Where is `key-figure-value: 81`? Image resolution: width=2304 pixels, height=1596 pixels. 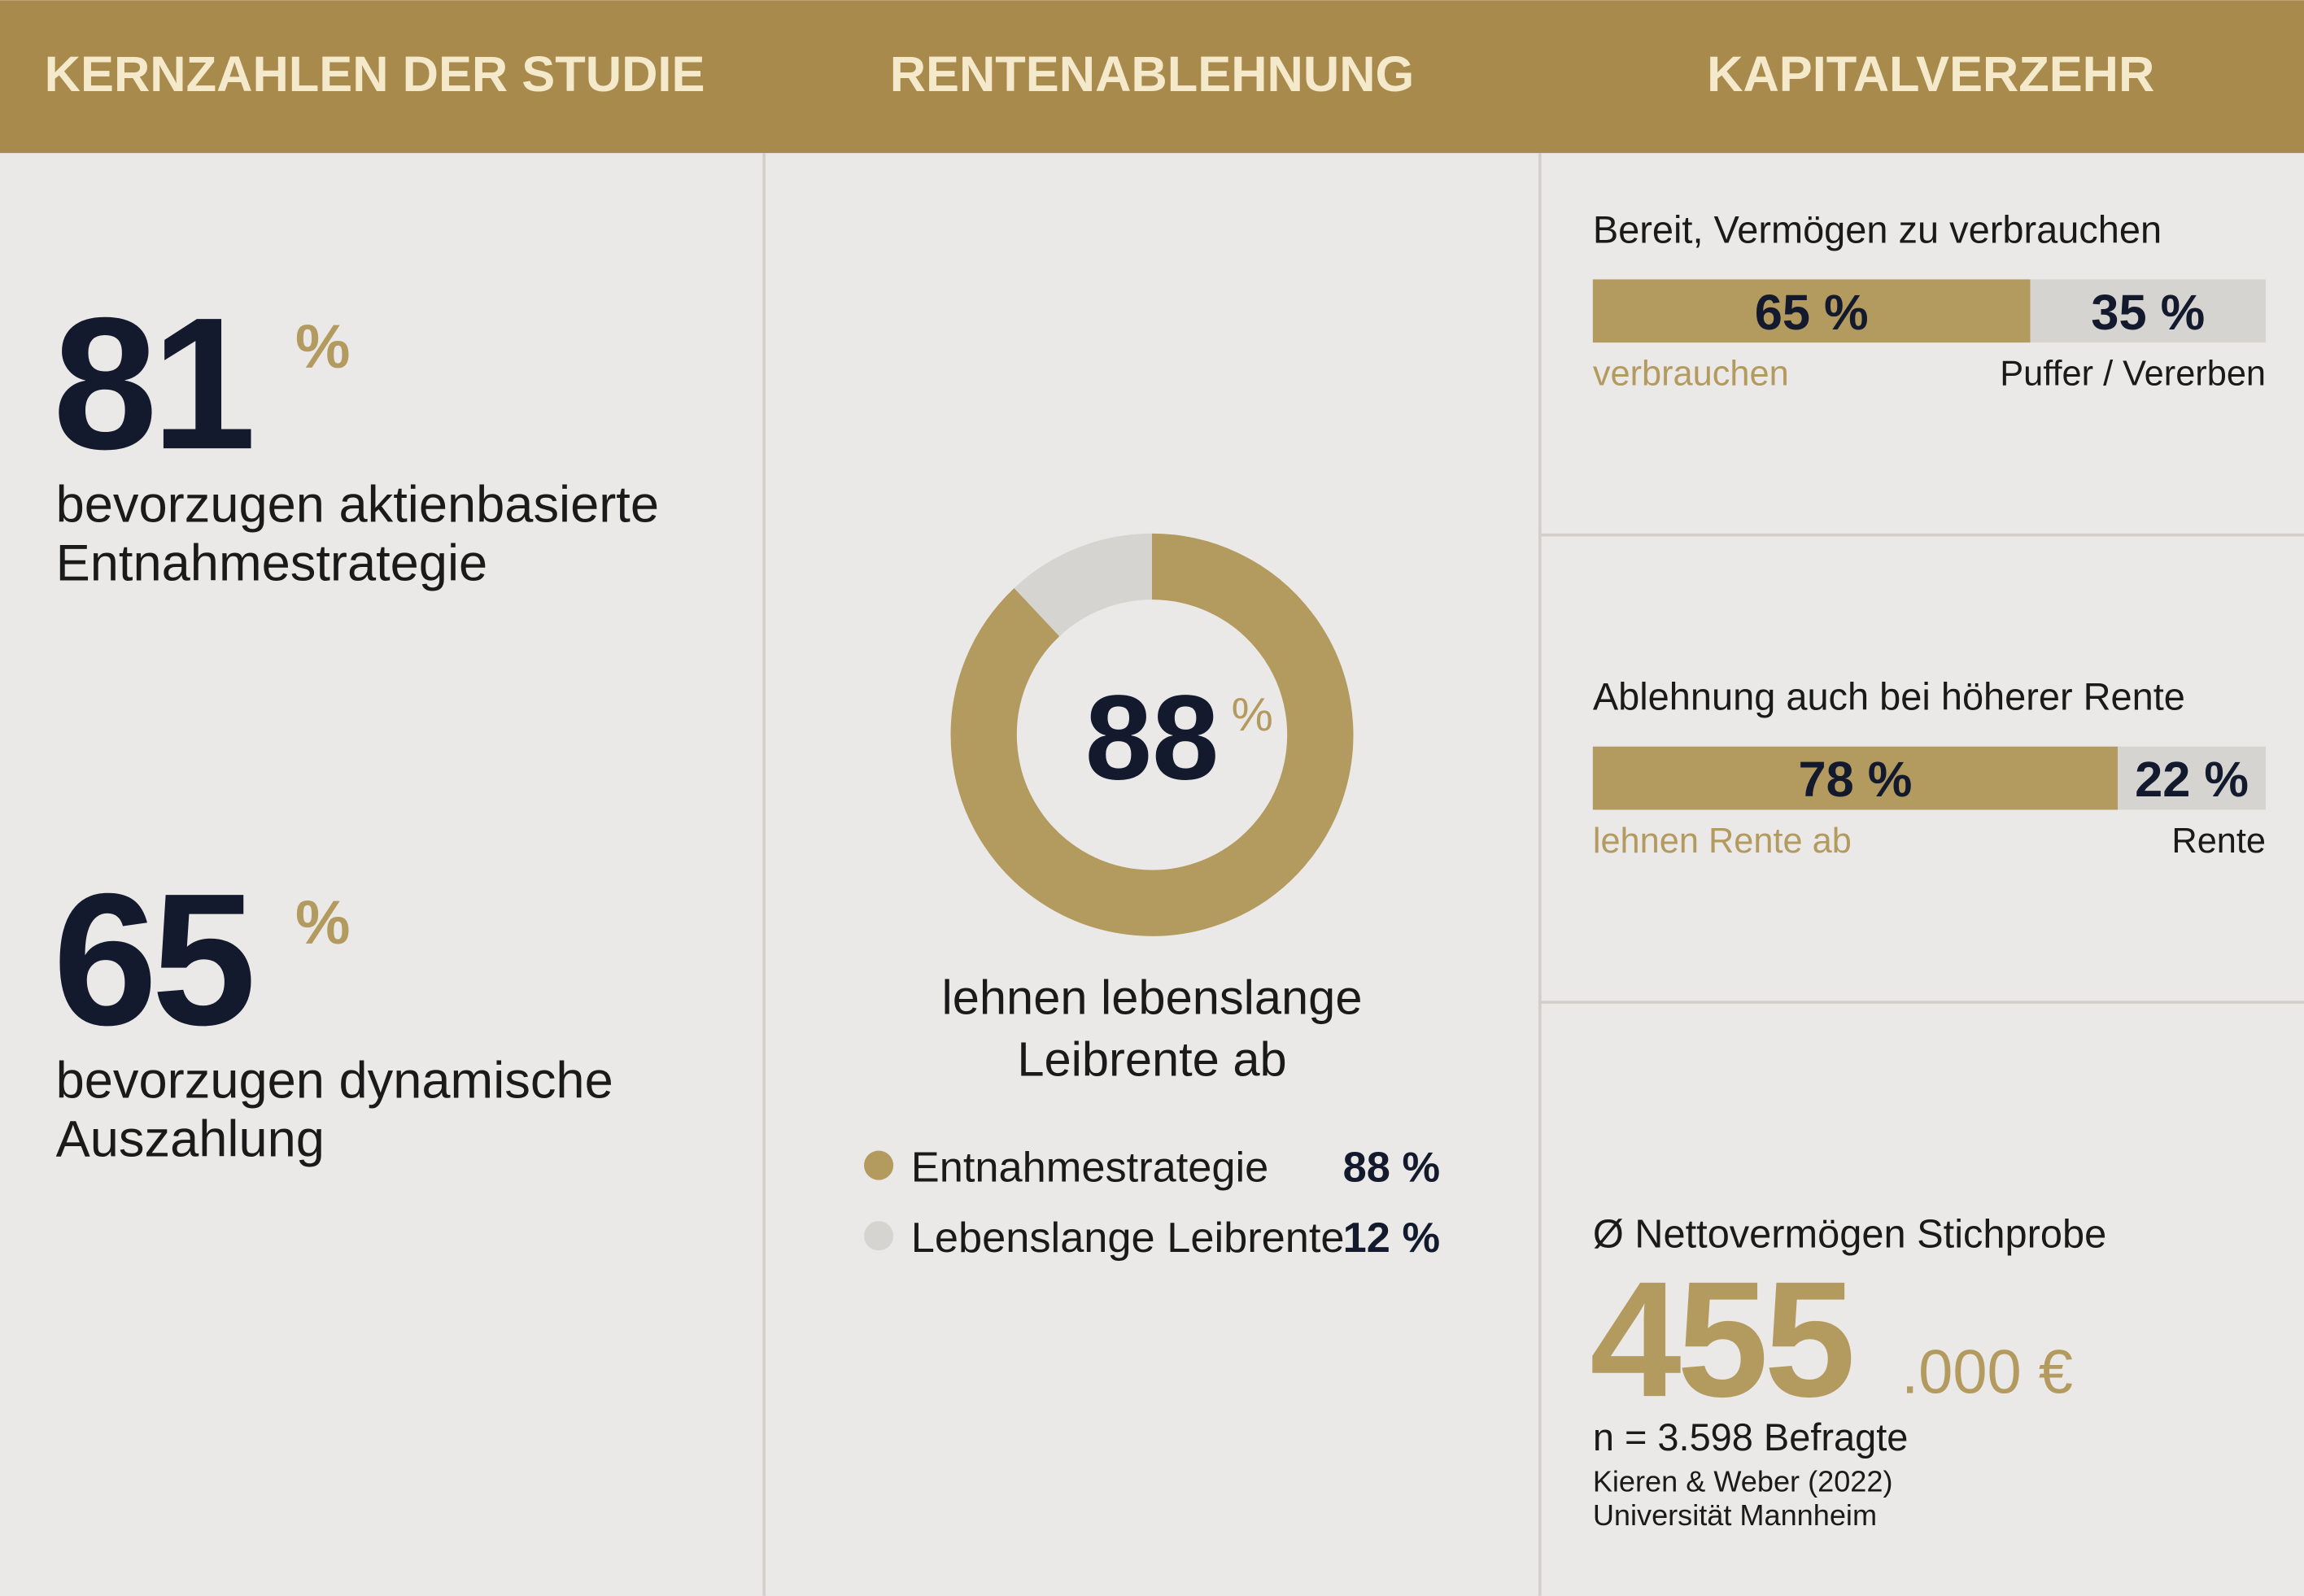
key-figure-value: 81 is located at coordinates (152, 383).